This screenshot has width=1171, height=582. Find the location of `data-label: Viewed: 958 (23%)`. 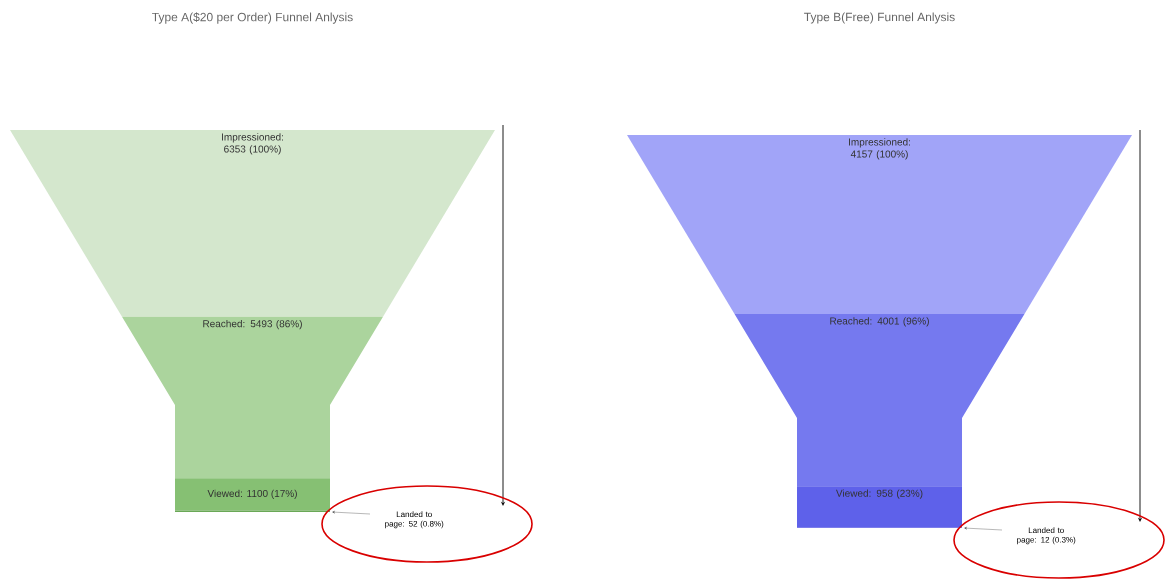

data-label: Viewed: 958 (23%) is located at coordinates (879, 494).